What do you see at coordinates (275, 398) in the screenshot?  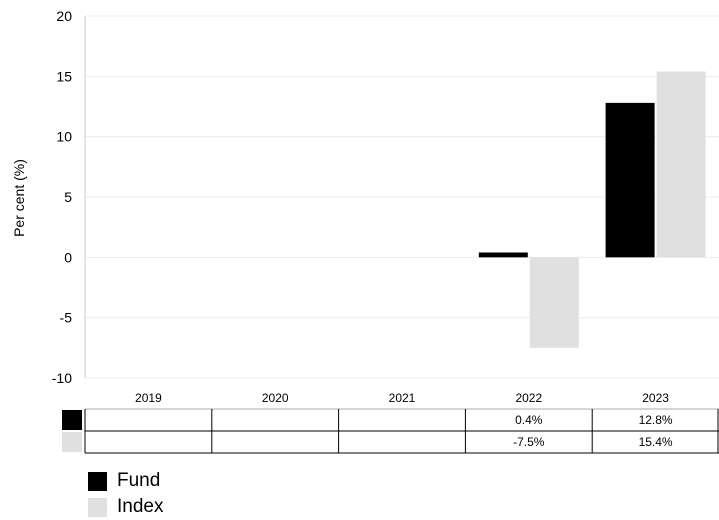 I see `x-category-label: 2020` at bounding box center [275, 398].